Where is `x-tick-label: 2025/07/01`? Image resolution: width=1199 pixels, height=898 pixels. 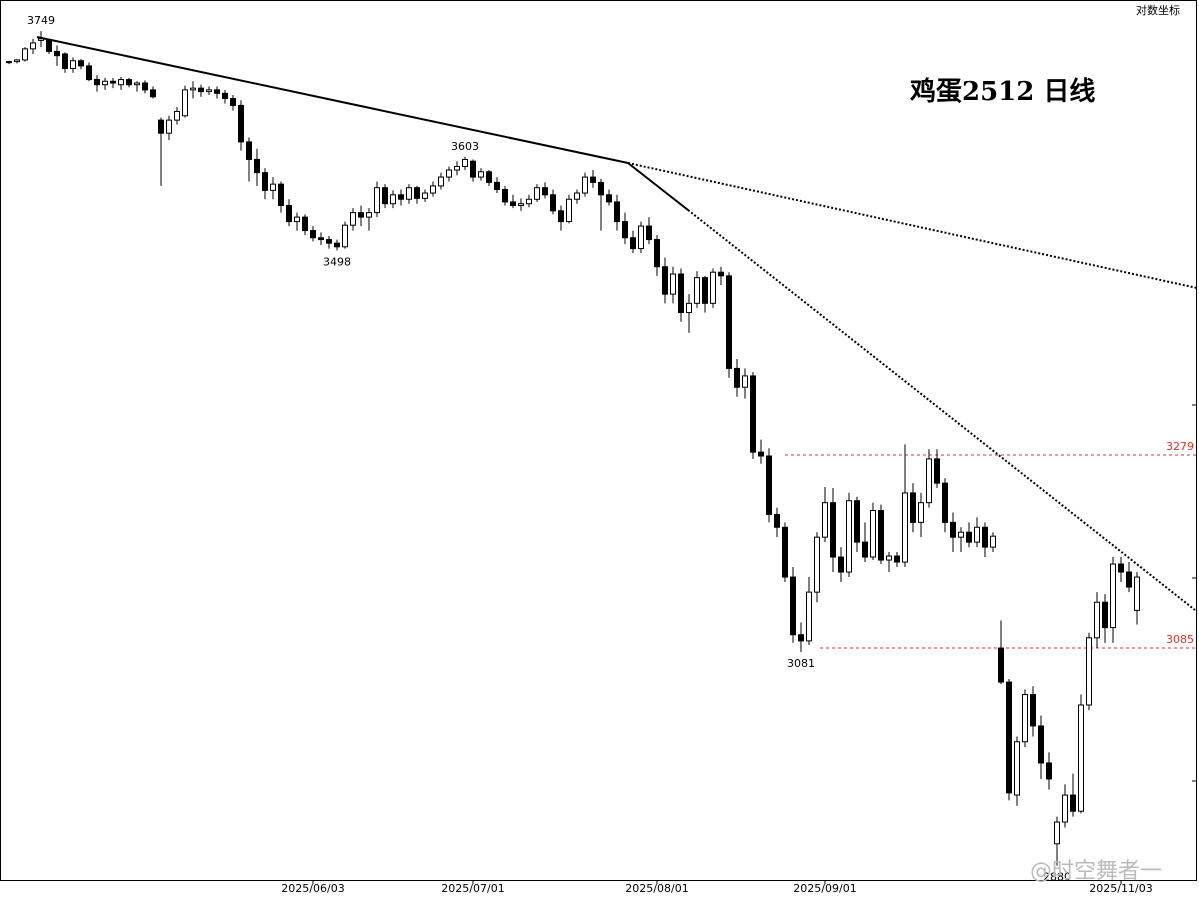
x-tick-label: 2025/07/01 is located at coordinates (472, 888).